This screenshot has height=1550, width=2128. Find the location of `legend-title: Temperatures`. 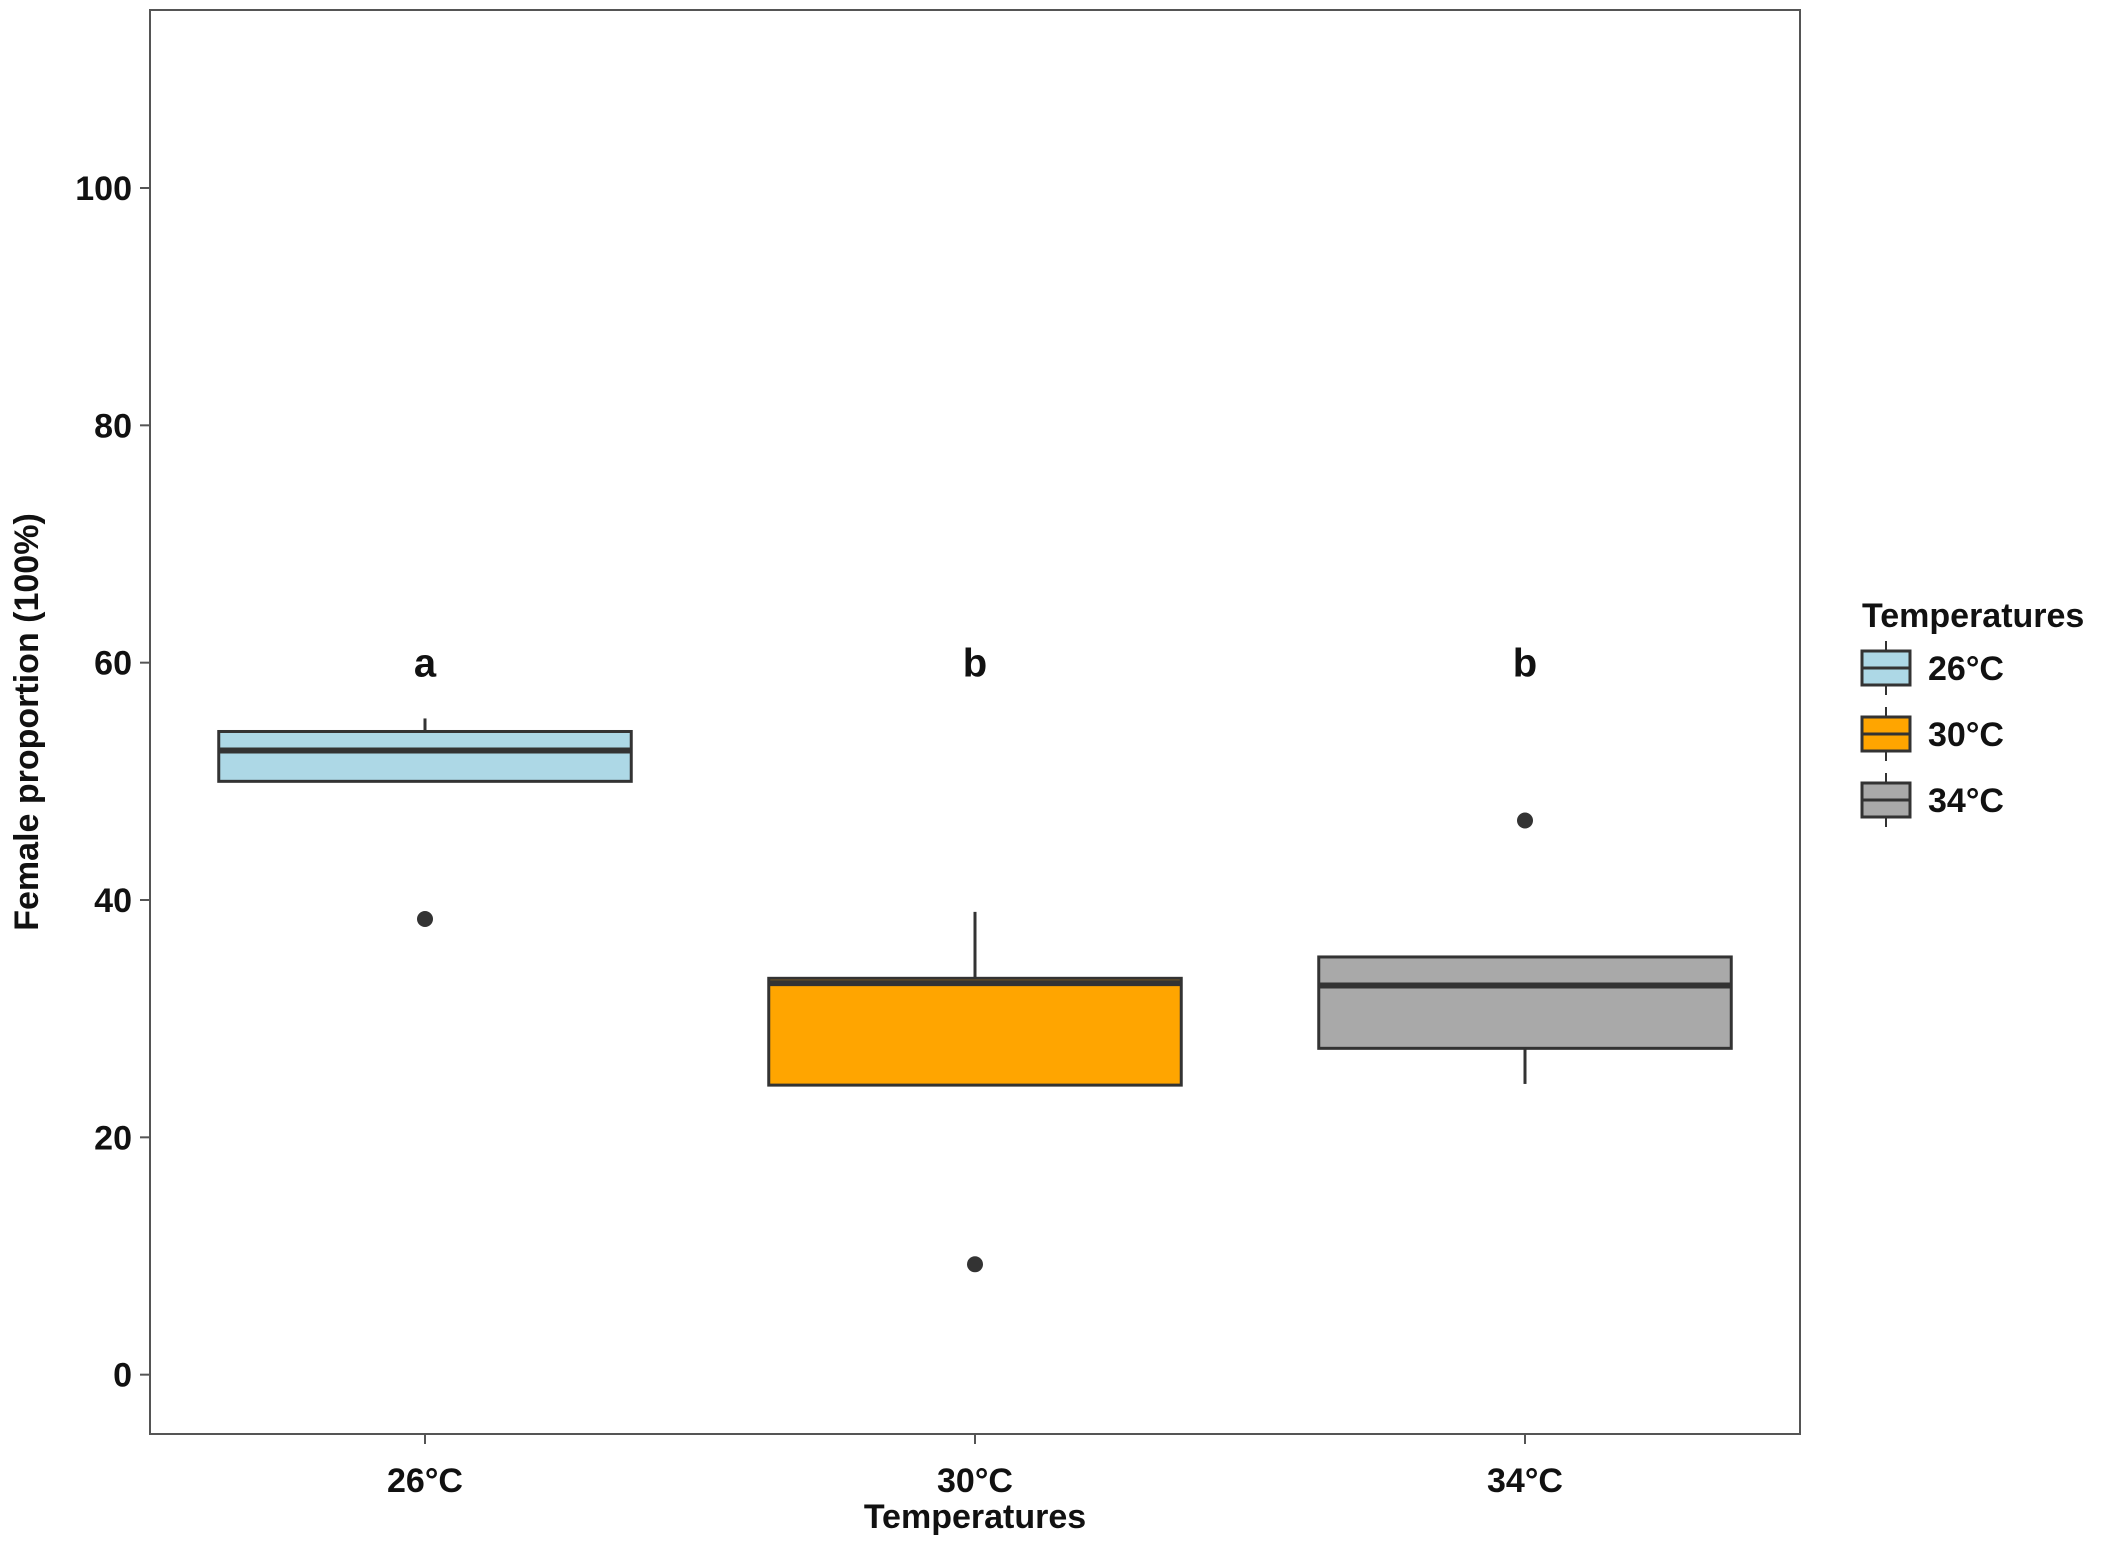

legend-title: Temperatures is located at coordinates (1973, 616).